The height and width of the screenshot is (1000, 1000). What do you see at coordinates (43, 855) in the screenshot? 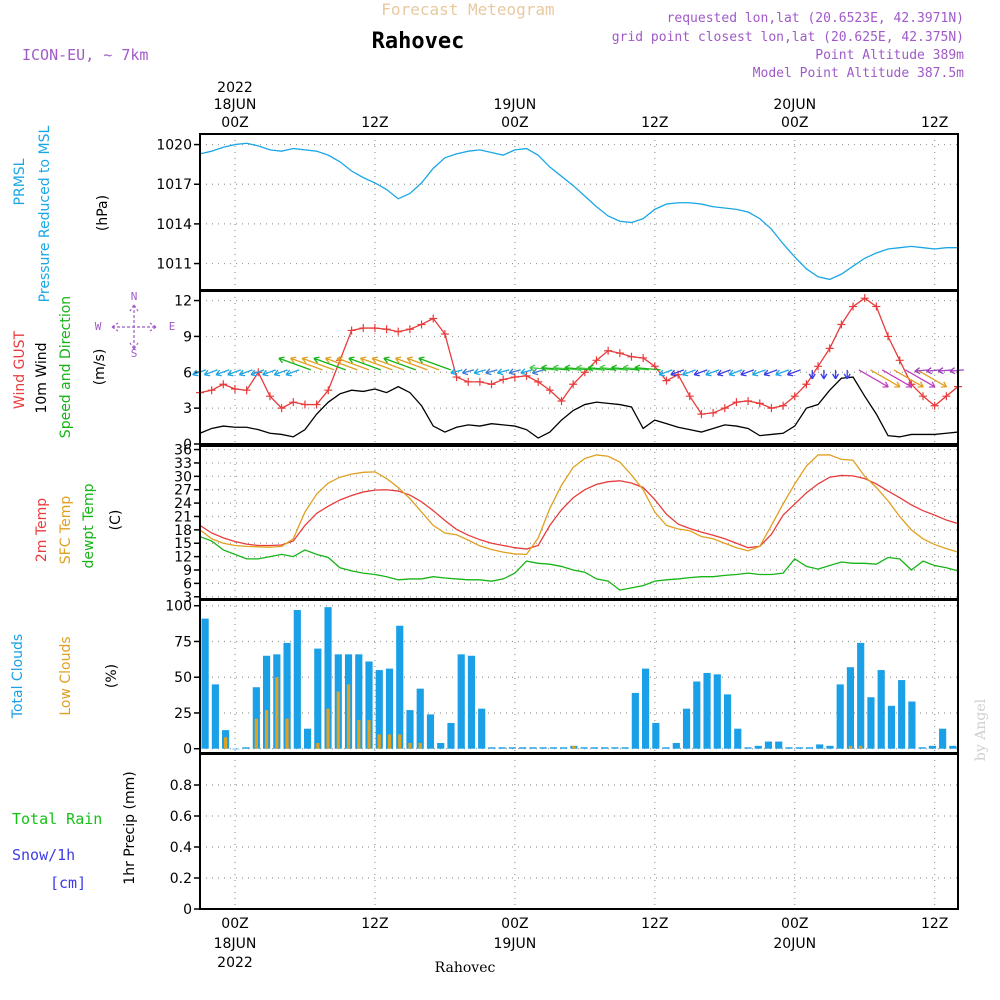
I see `legend-snow: Snow/1h` at bounding box center [43, 855].